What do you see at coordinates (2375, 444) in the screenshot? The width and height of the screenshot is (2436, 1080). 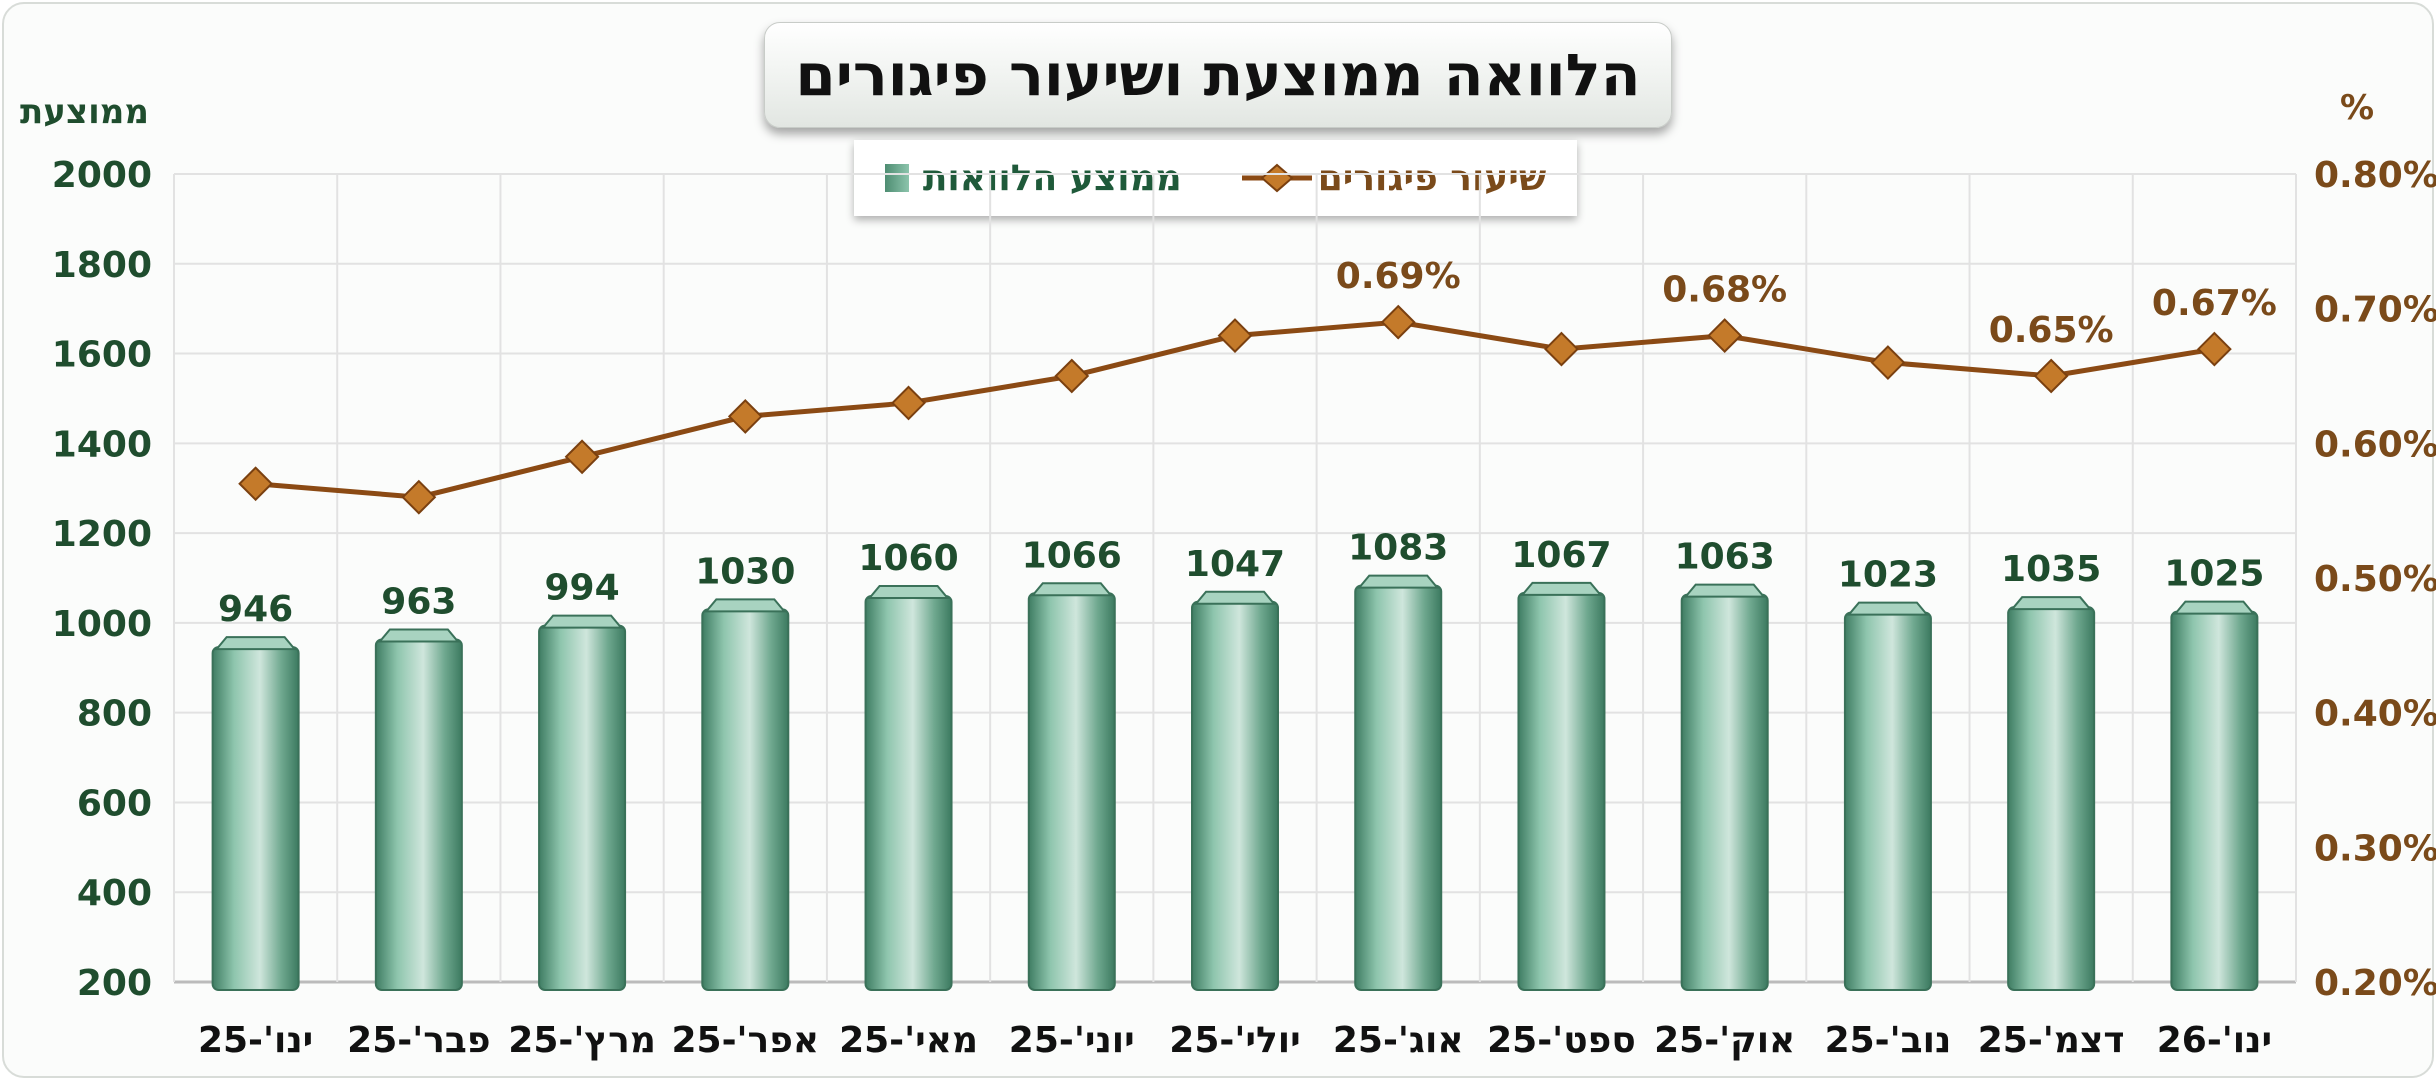 I see `right-tick-label: 0.60%` at bounding box center [2375, 444].